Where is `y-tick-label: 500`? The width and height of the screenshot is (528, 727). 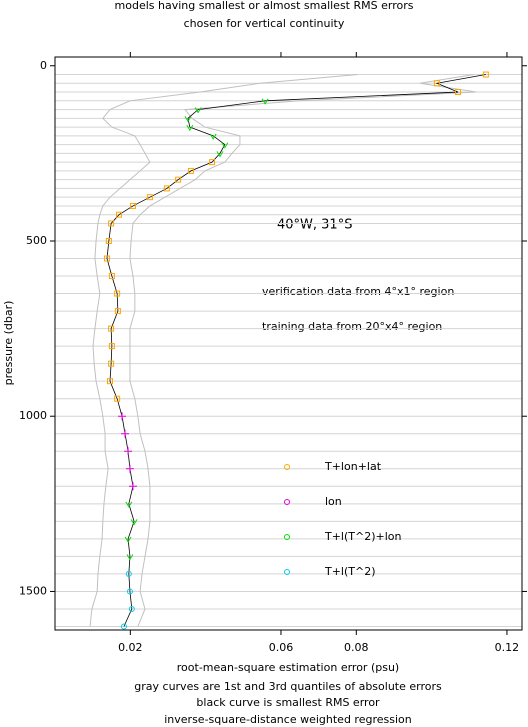 y-tick-label: 500 is located at coordinates (36, 240).